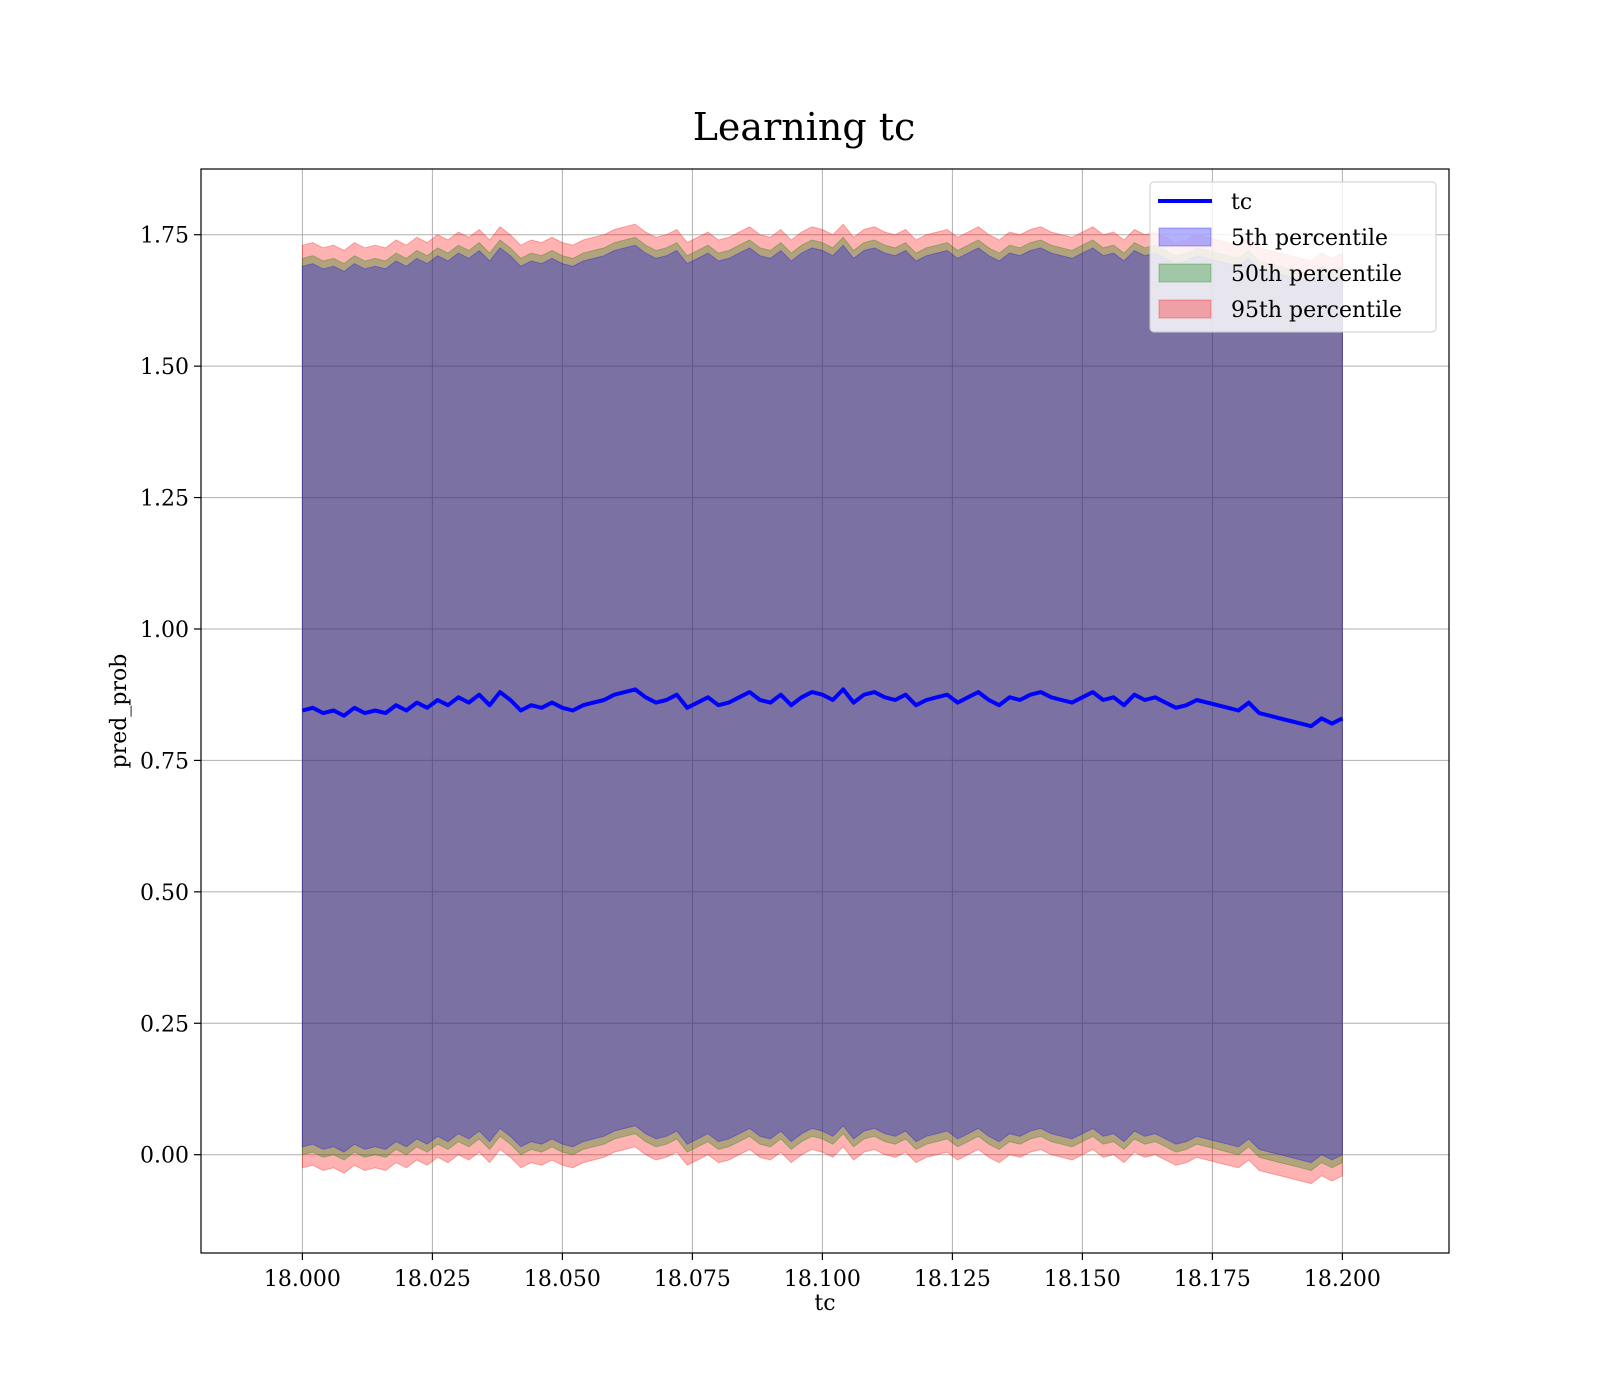  Describe the element at coordinates (1241, 202) in the screenshot. I see `legend-label-tc: tc` at that location.